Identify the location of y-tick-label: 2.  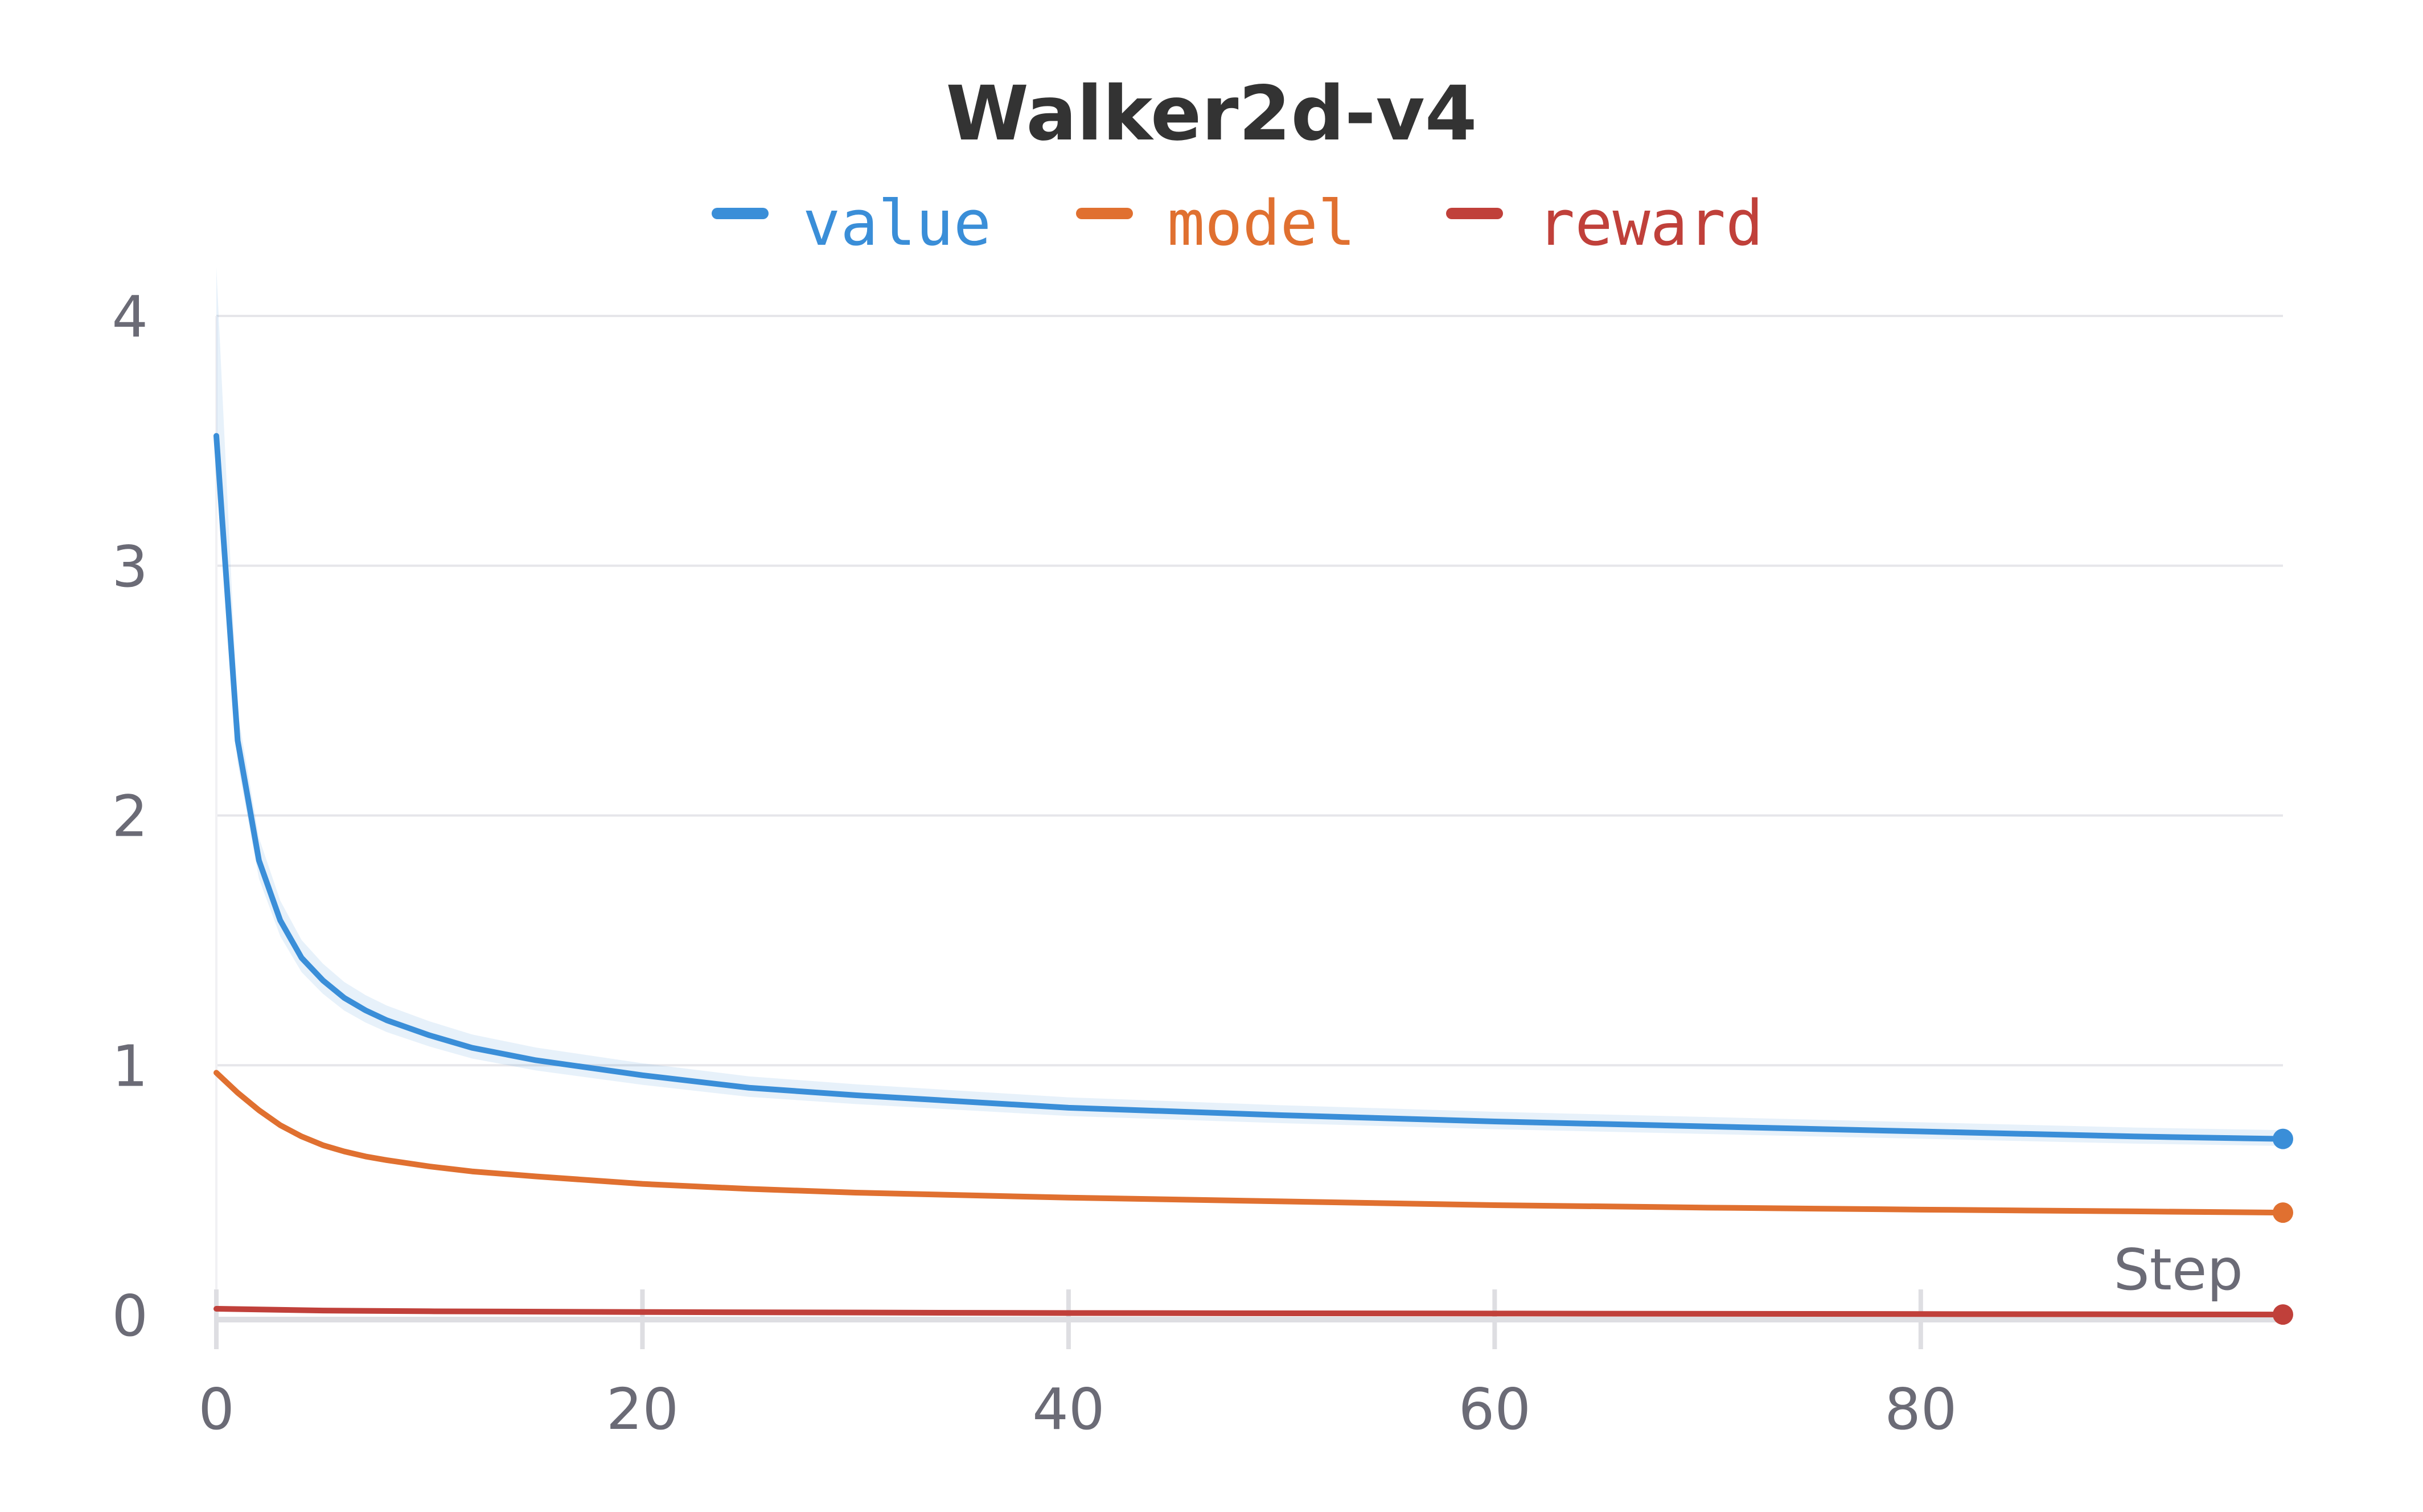
(130, 816).